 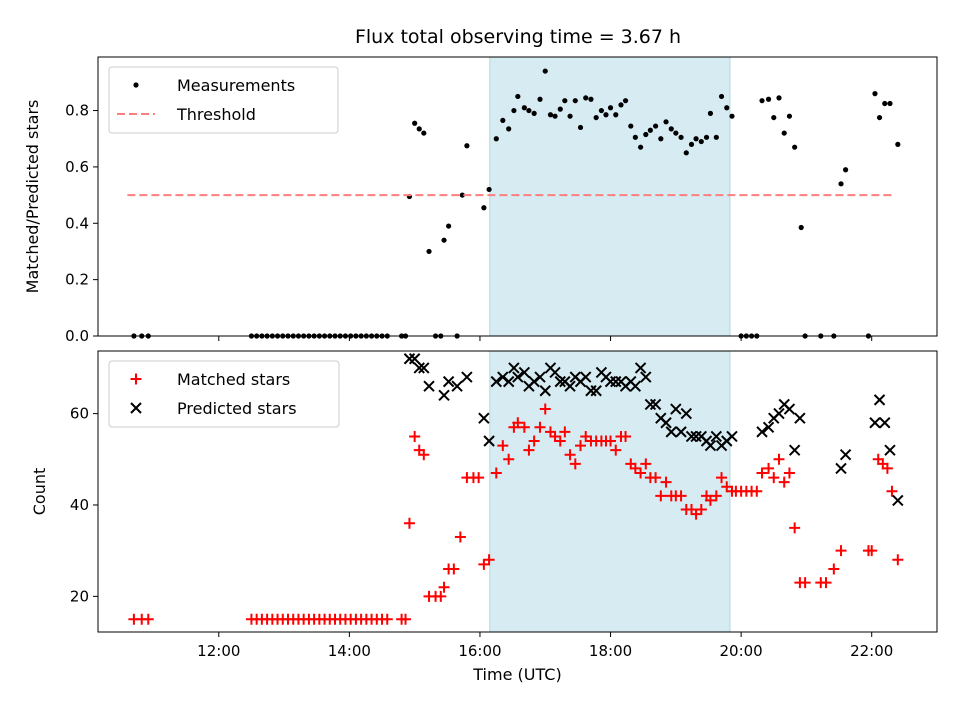 I want to click on y-tick-label: 0.0, so click(x=77, y=336).